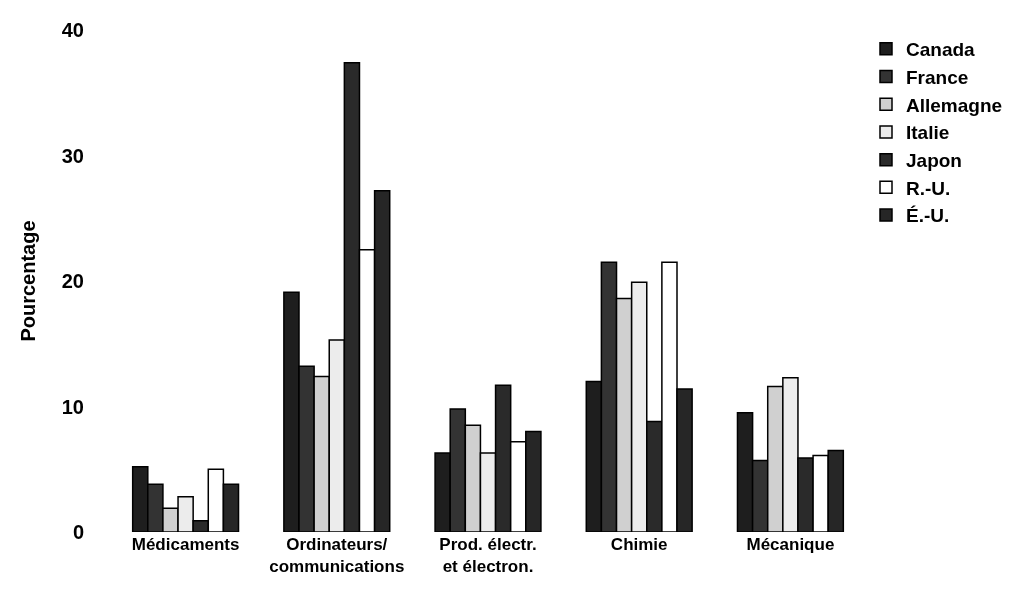 The image size is (1036, 612). I want to click on y-tick-label: 30, so click(72, 155).